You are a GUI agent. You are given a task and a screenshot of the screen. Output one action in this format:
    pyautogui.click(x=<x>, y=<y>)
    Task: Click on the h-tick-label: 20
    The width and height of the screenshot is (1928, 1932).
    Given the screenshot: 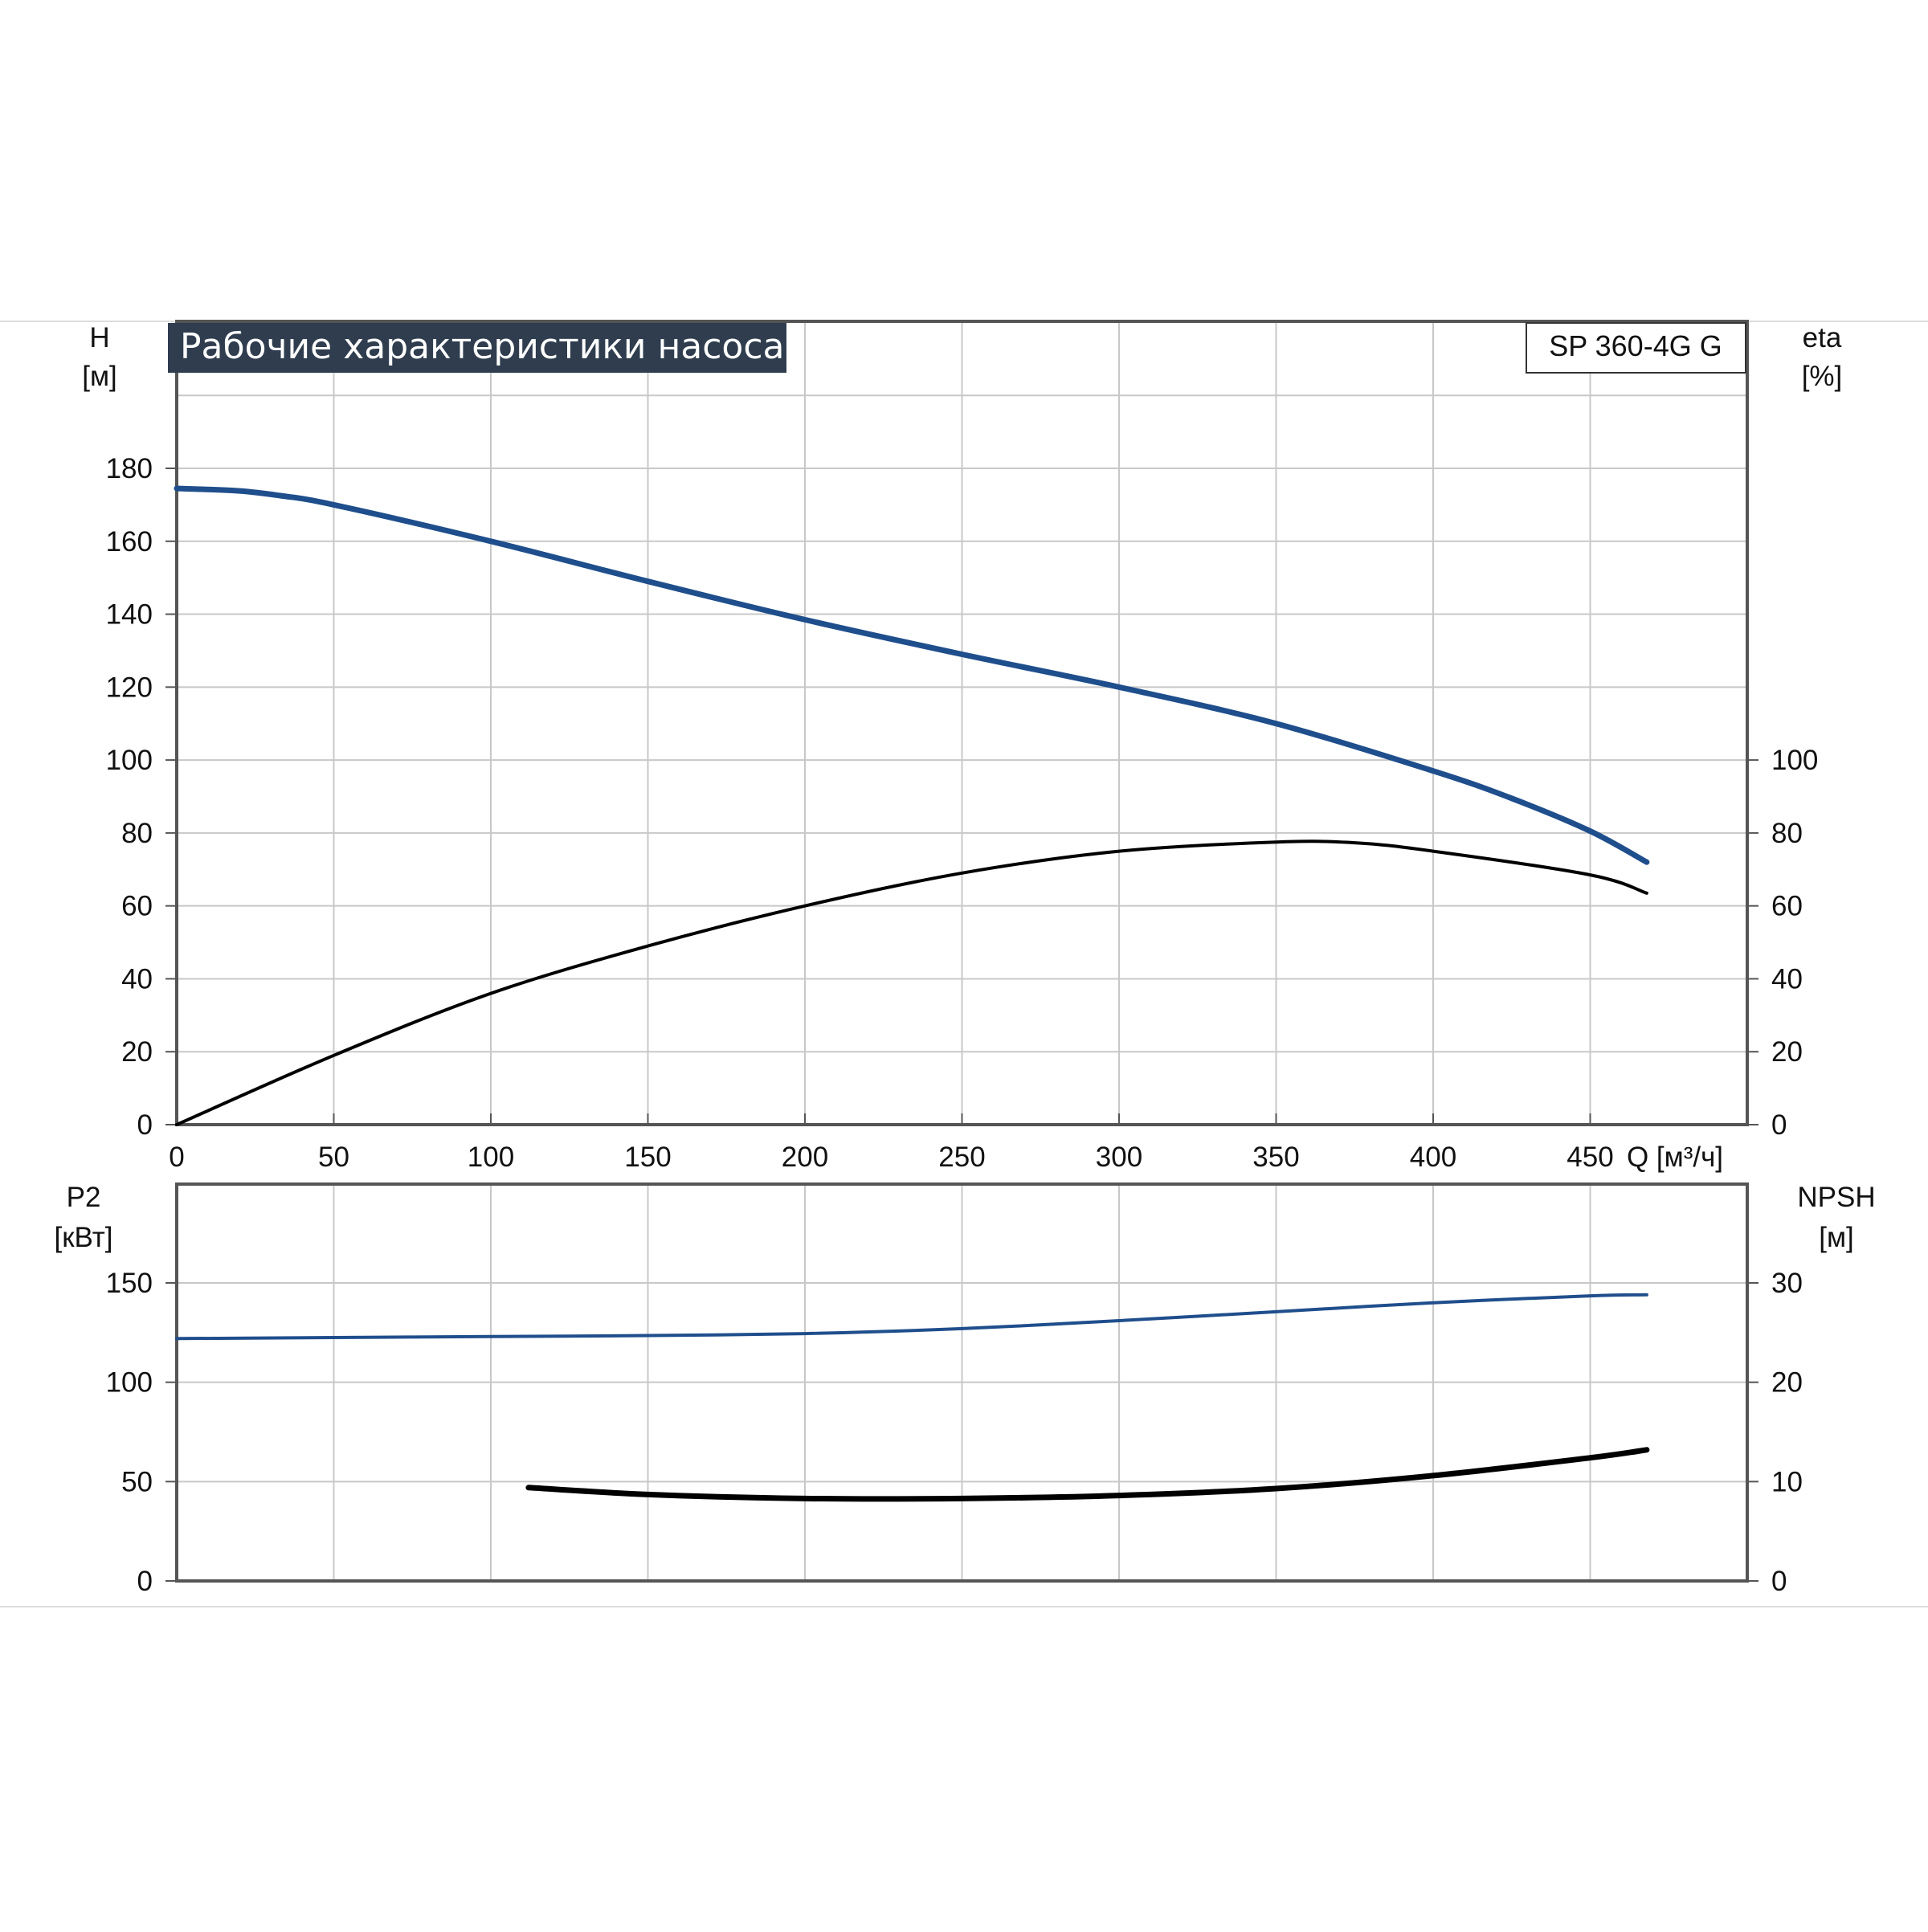 What is the action you would take?
    pyautogui.click(x=137, y=1052)
    